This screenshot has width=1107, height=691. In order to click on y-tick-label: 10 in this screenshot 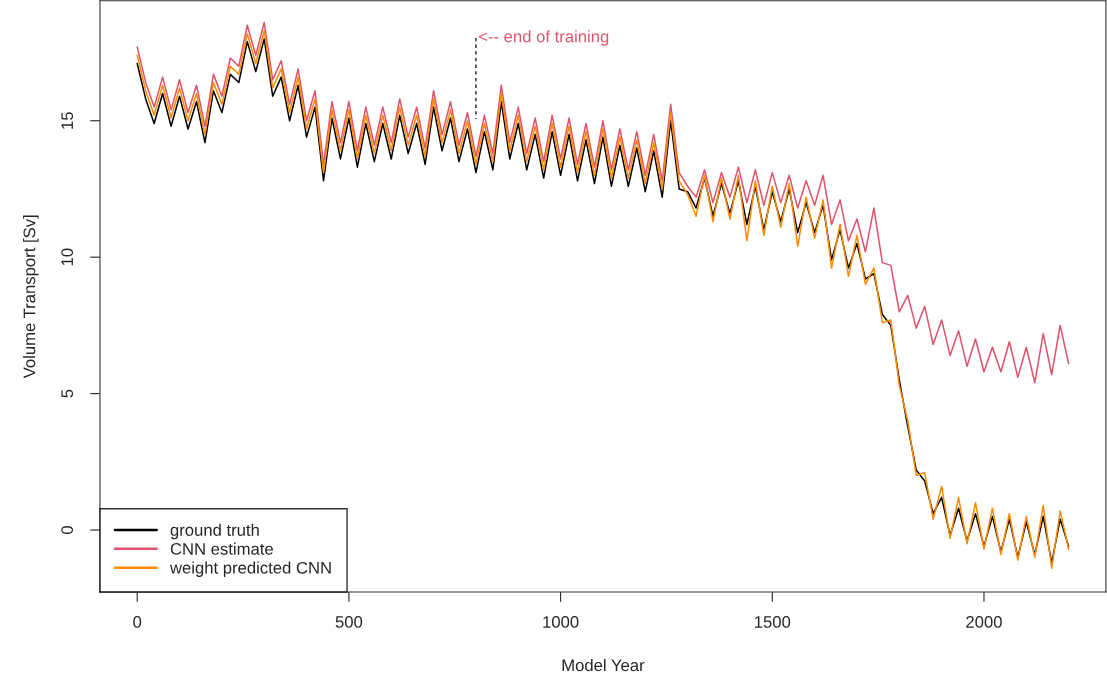, I will do `click(67, 257)`.